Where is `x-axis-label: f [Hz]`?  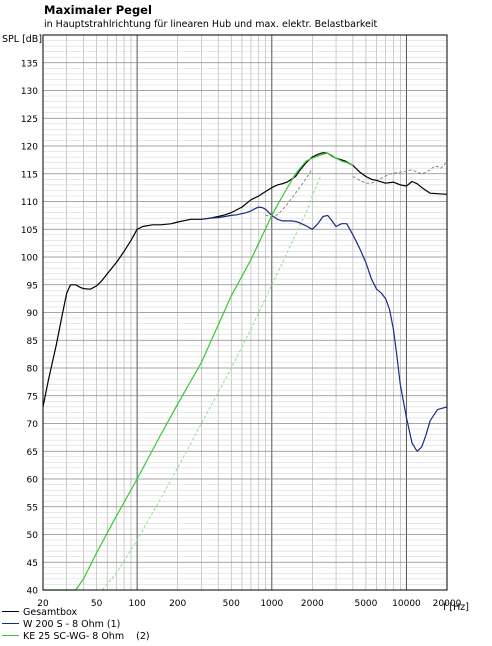
x-axis-label: f [Hz] is located at coordinates (456, 607).